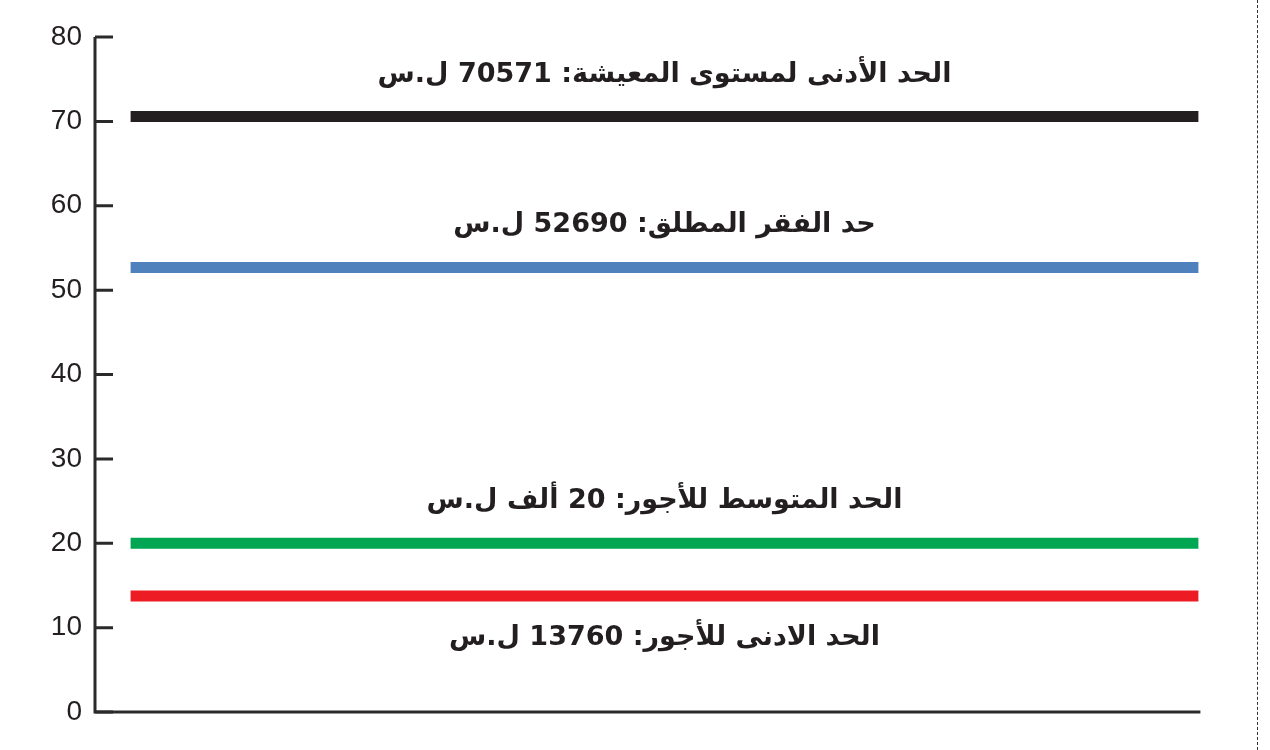 The height and width of the screenshot is (750, 1270). I want to click on series-label: الحد المتوسط للأجور: 20 ألف ل.س, so click(664, 498).